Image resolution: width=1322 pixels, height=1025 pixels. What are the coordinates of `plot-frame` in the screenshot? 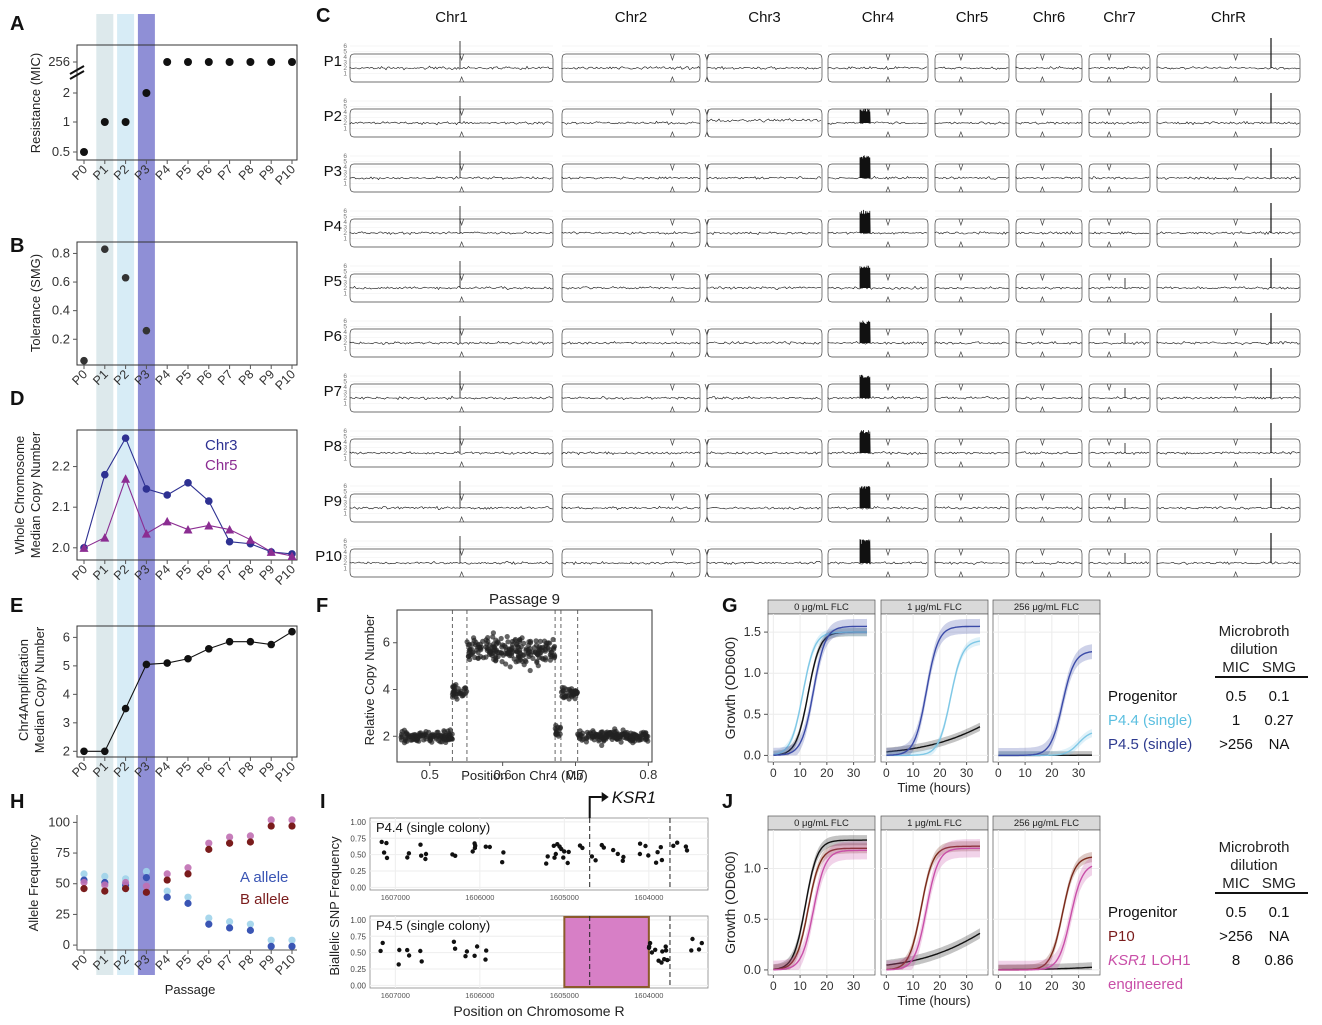 It's located at (187, 303).